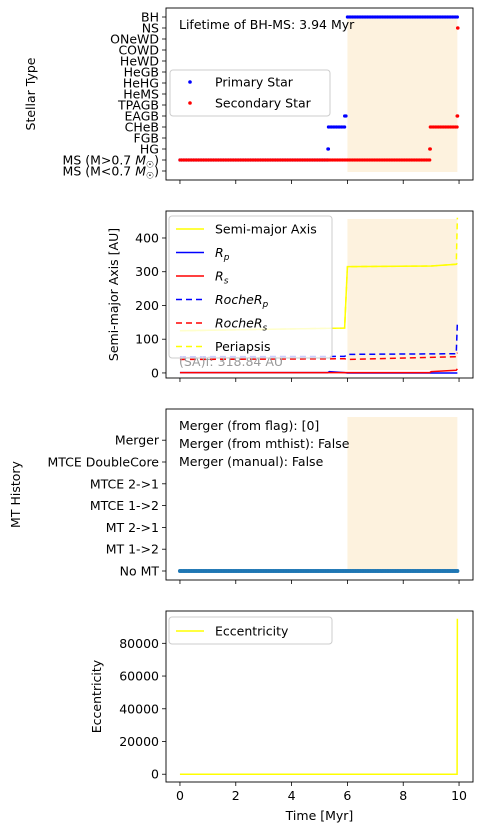 The height and width of the screenshot is (837, 483). Describe the element at coordinates (318, 371) in the screenshot. I see `series-line-r-s` at that location.